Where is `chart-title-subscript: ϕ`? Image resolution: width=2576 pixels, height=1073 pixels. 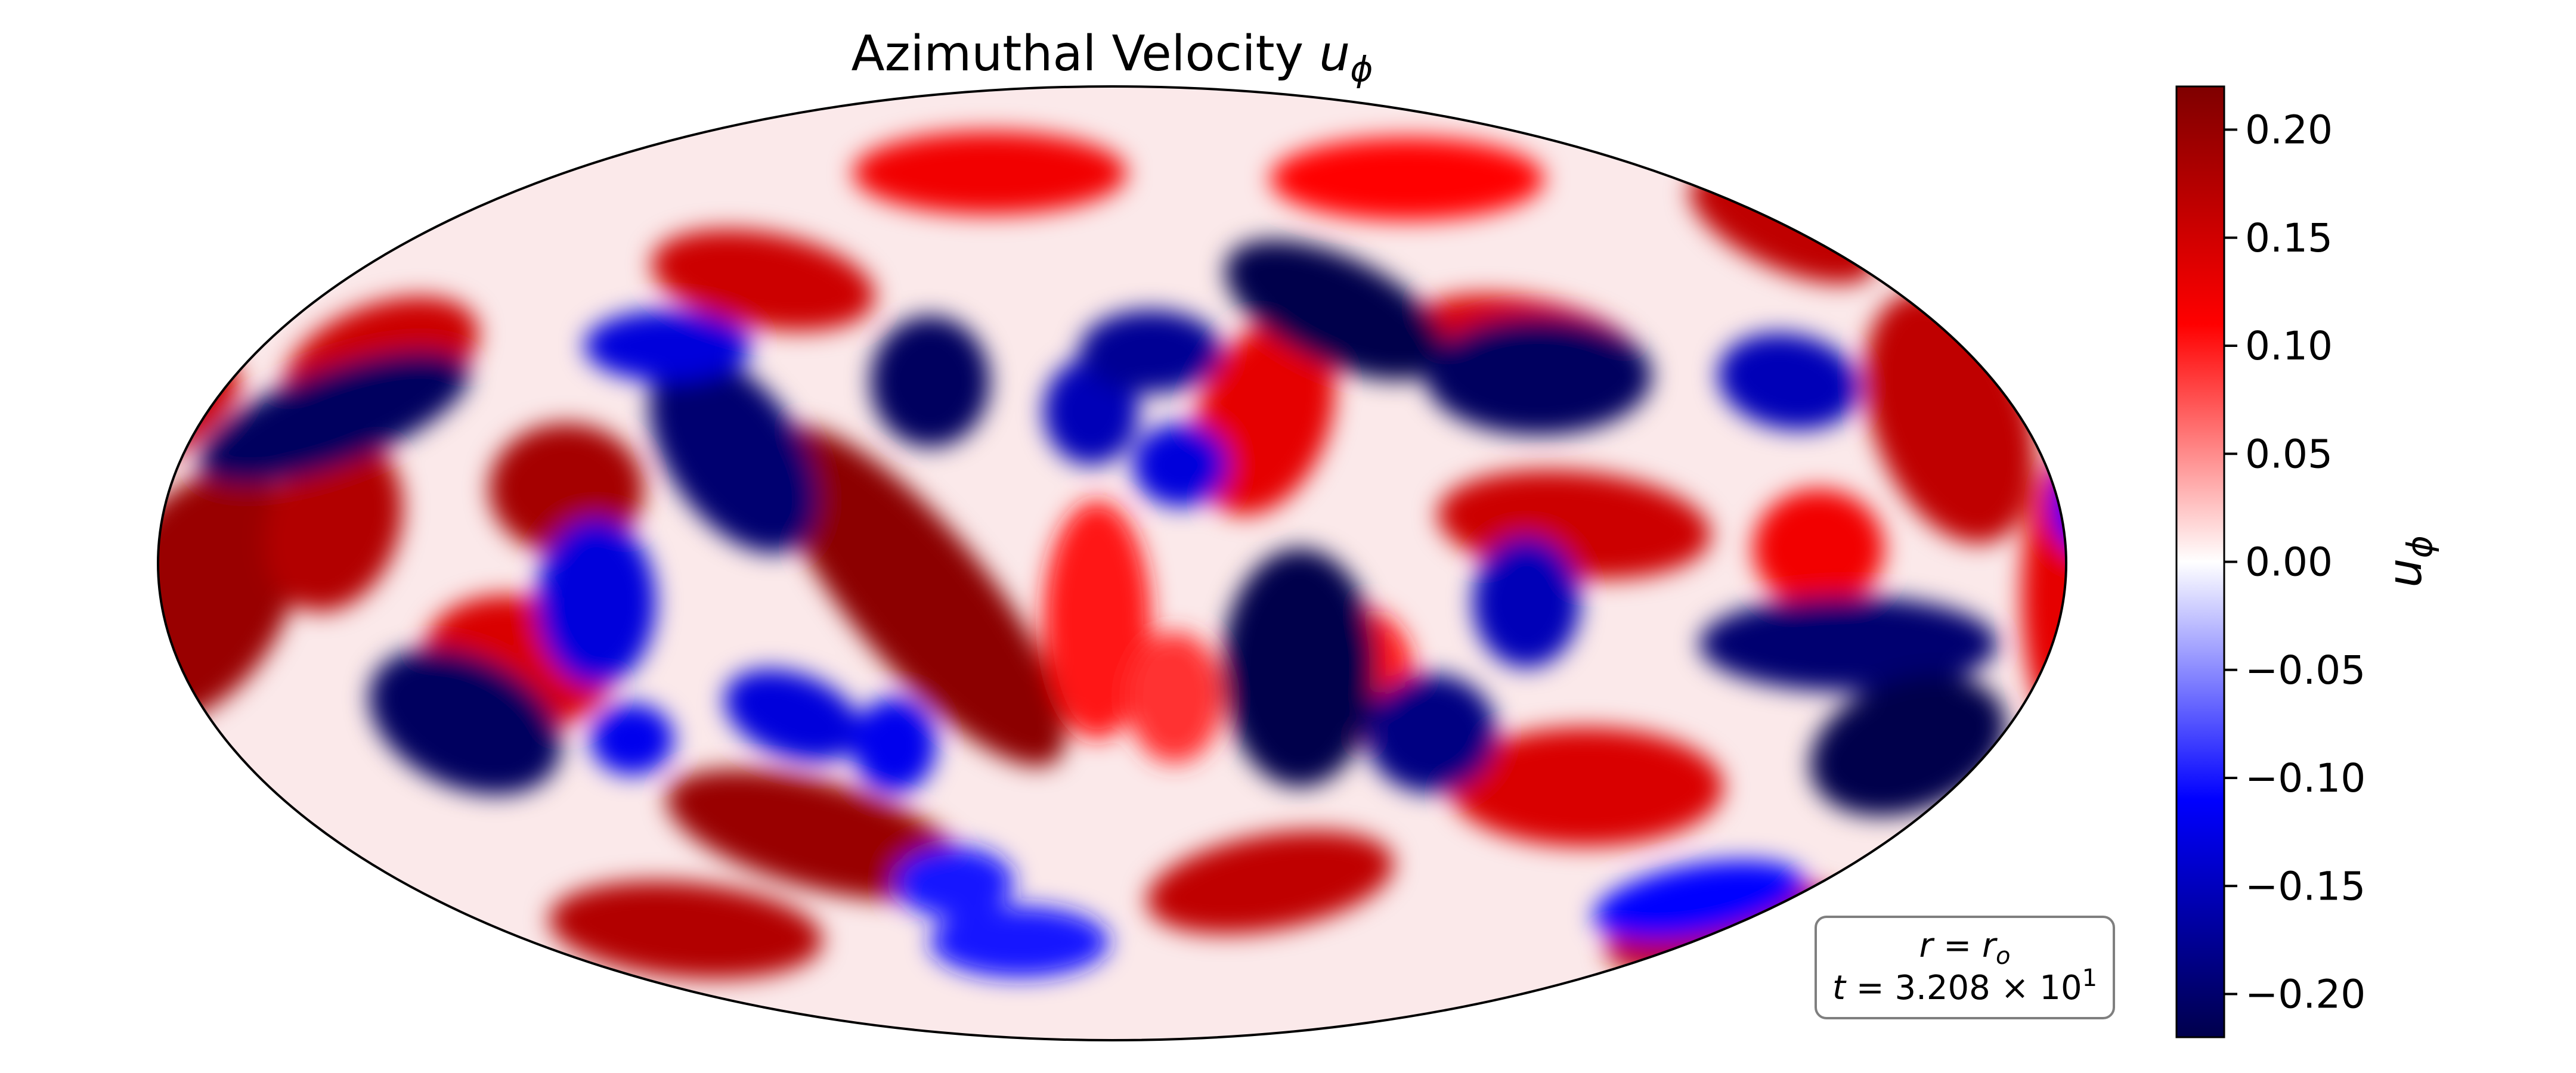 chart-title-subscript: ϕ is located at coordinates (1362, 69).